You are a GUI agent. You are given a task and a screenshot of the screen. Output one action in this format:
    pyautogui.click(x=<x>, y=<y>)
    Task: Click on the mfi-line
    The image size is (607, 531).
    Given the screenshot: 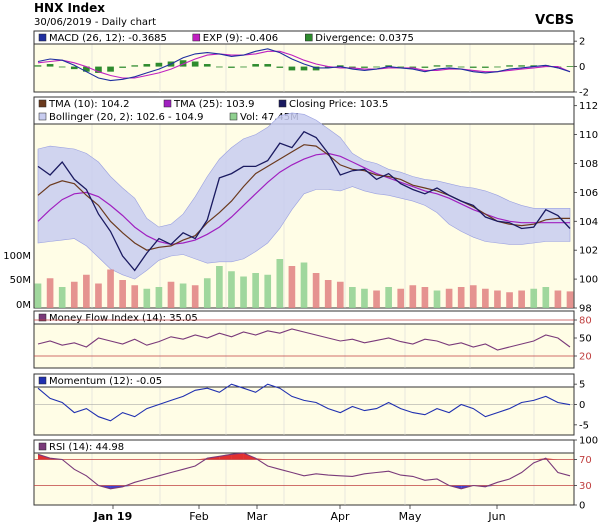 What is the action you would take?
    pyautogui.click(x=304, y=339)
    